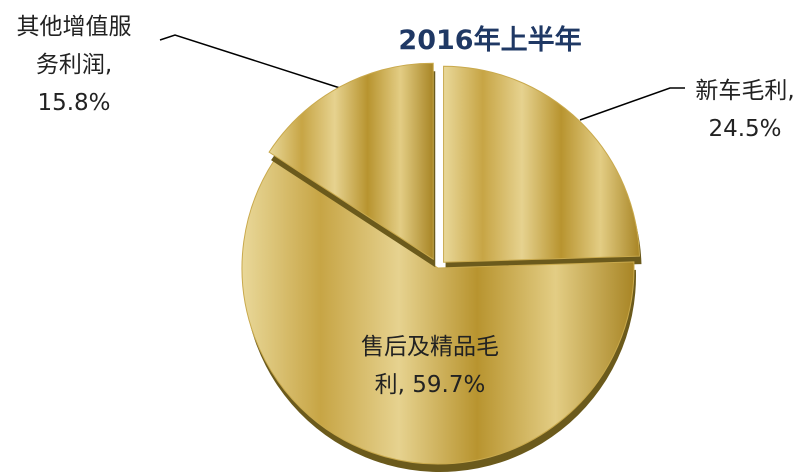 This screenshot has height=475, width=811. I want to click on chart-title: 2016年上半年, so click(490, 40).